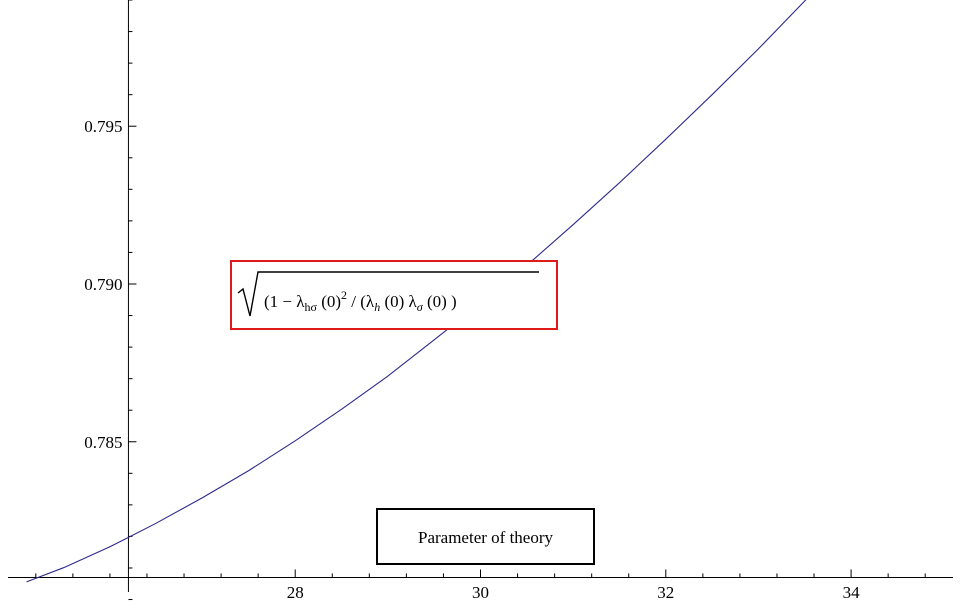 Image resolution: width=961 pixels, height=609 pixels. Describe the element at coordinates (852, 592) in the screenshot. I see `x-tick-label: 34` at that location.